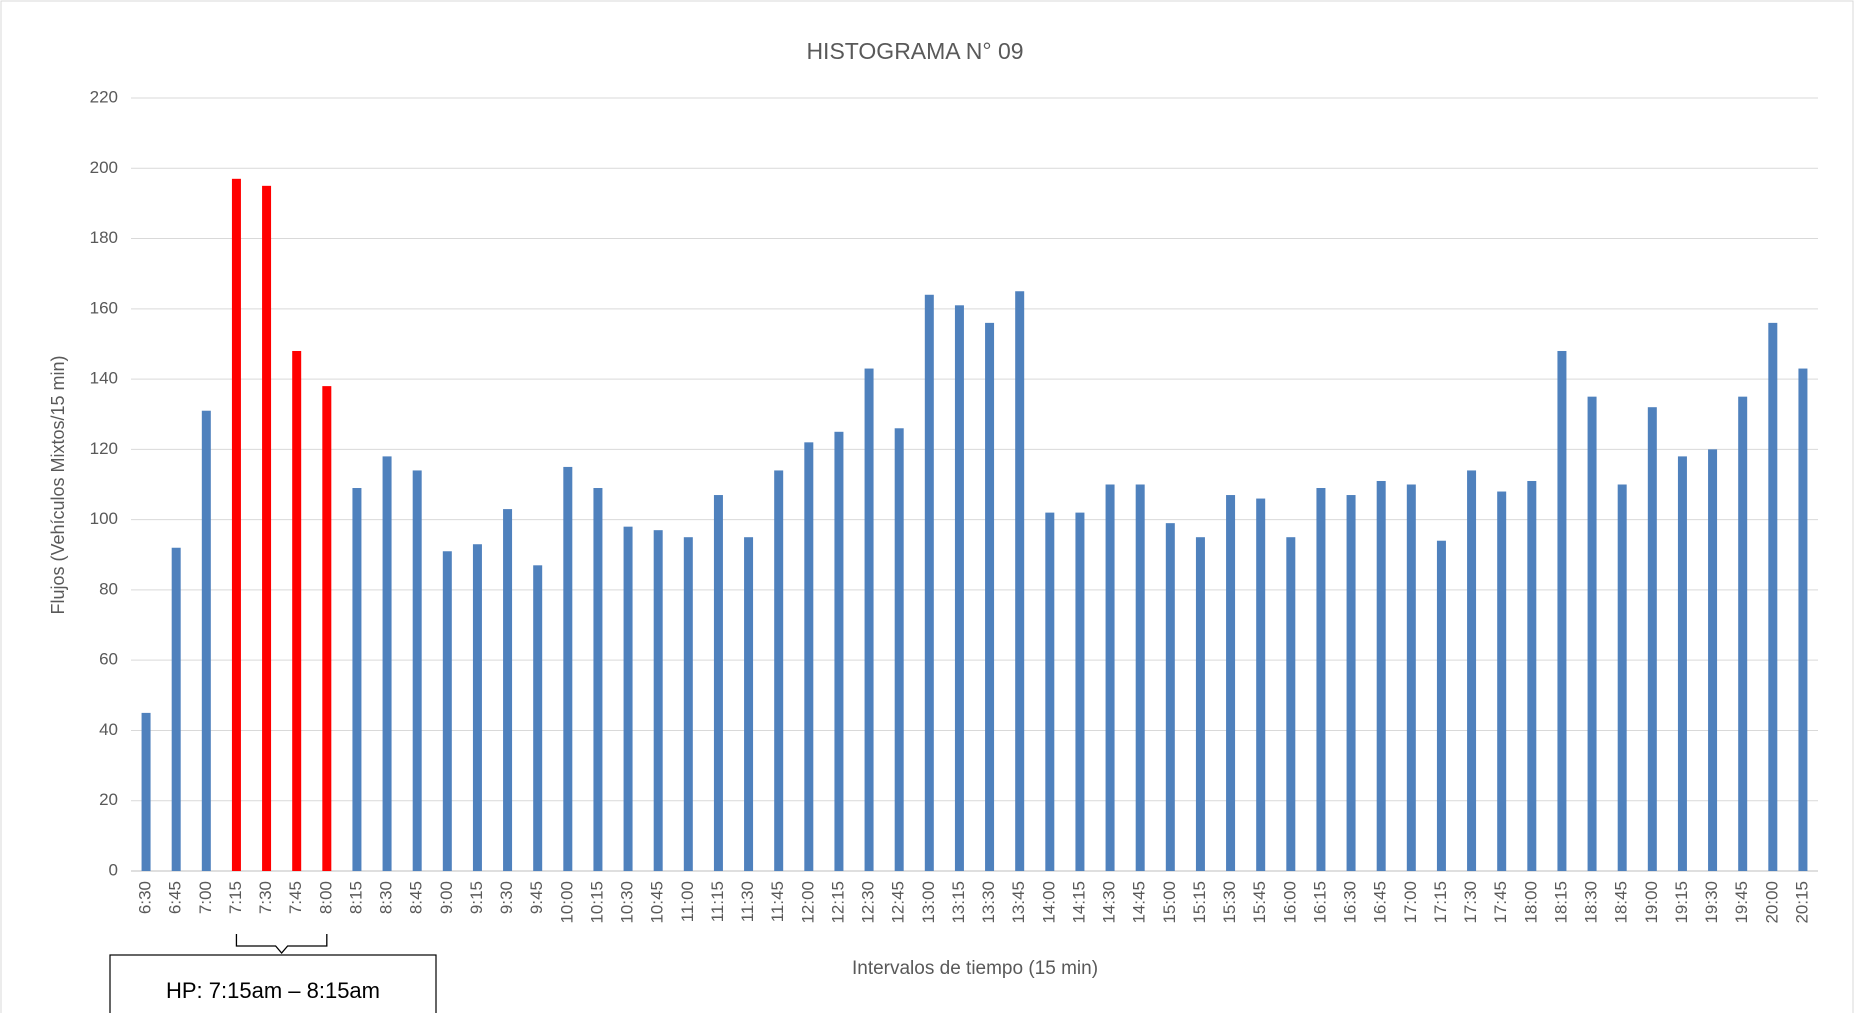  I want to click on x-tick-label: 19:00, so click(1651, 902).